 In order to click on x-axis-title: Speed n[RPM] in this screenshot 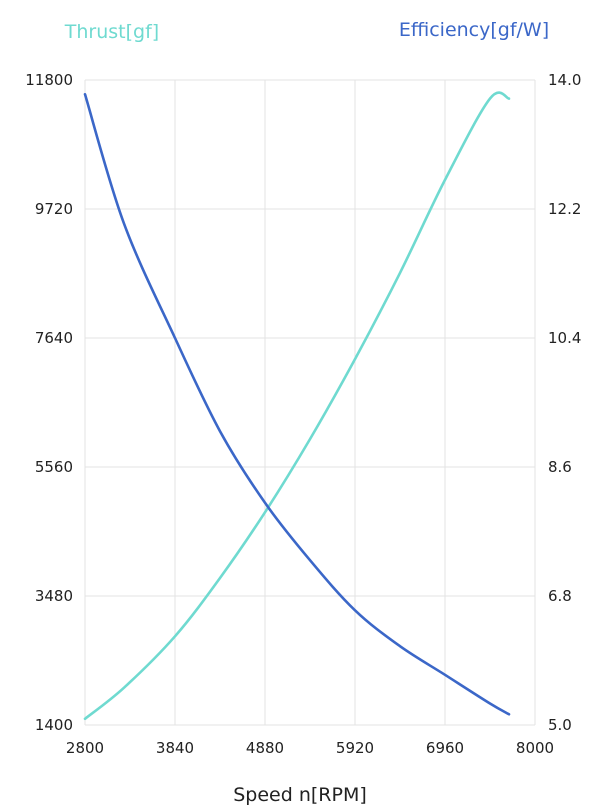, I will do `click(300, 795)`.